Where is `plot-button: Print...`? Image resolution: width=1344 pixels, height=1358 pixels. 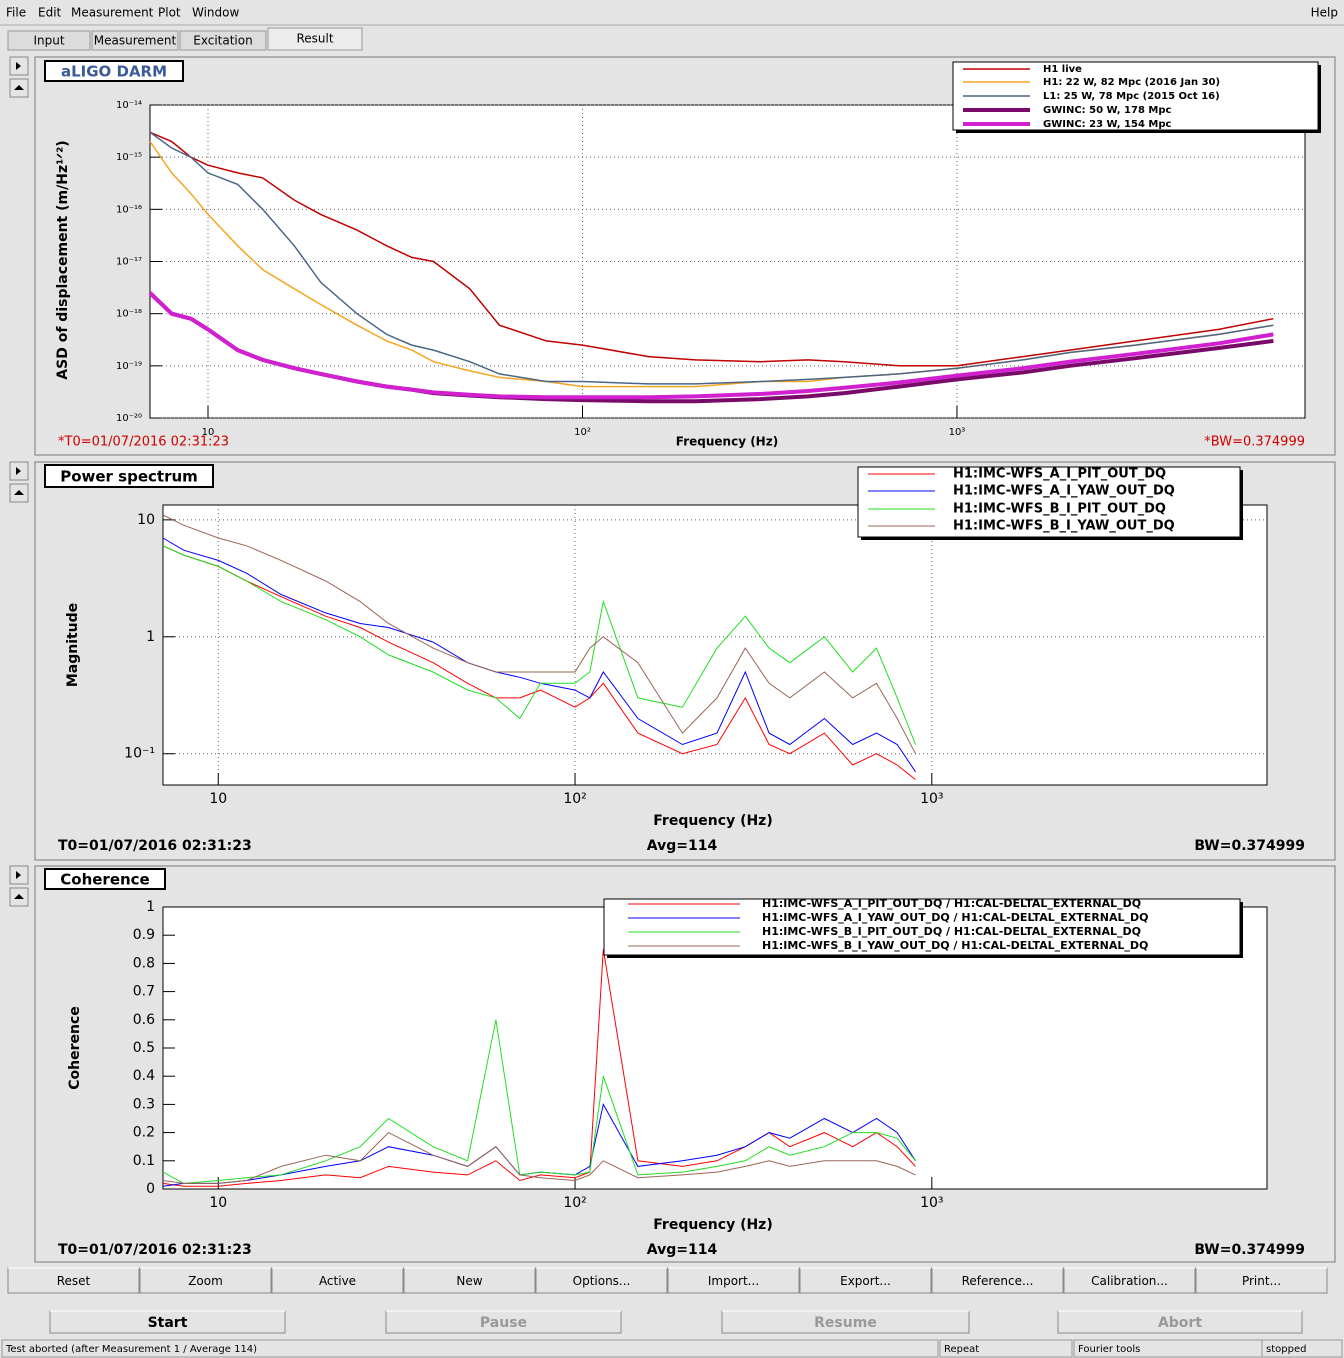
plot-button: Print... is located at coordinates (1261, 1281).